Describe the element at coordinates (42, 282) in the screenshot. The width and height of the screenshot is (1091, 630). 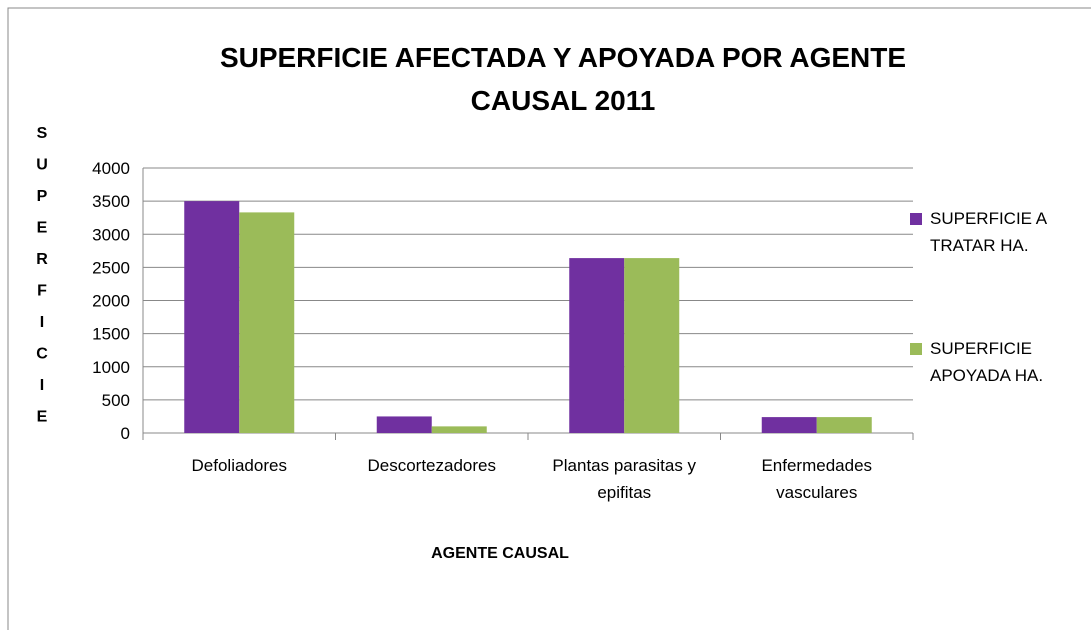
I see `y-axis-title: SUPERFICIE` at that location.